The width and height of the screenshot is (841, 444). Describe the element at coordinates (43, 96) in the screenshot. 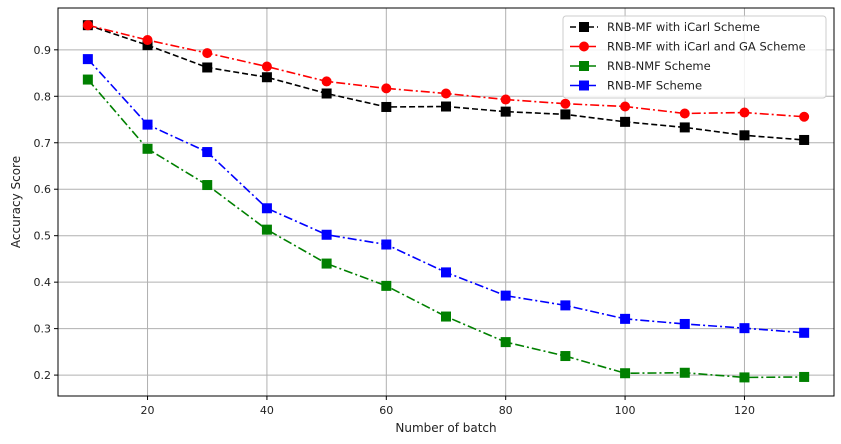

I see `y-tick-label: 0.8` at that location.